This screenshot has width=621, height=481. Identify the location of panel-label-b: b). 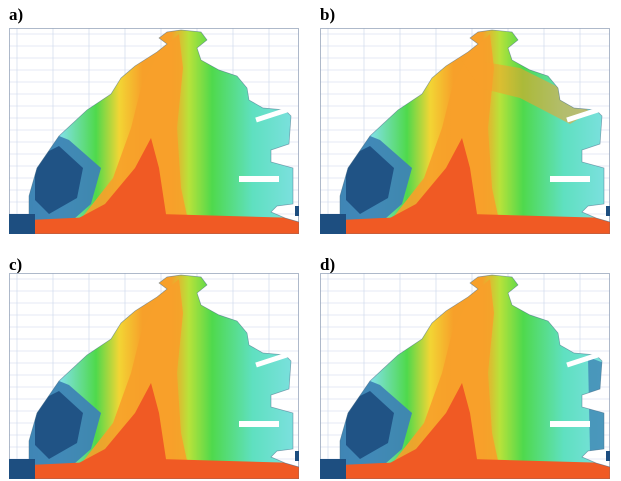
(328, 14).